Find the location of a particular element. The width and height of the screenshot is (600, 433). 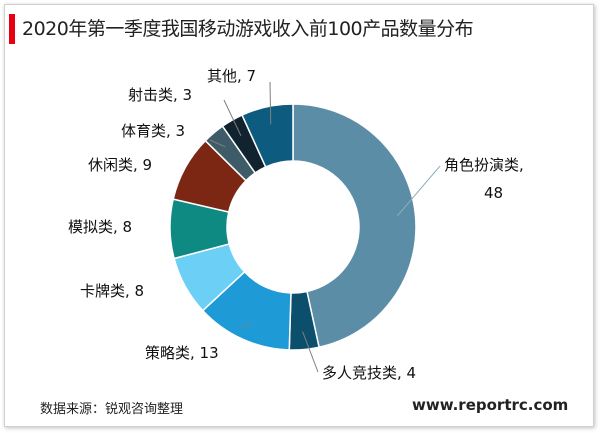

slice-label-6: 休闲类, 9 is located at coordinates (120, 165).